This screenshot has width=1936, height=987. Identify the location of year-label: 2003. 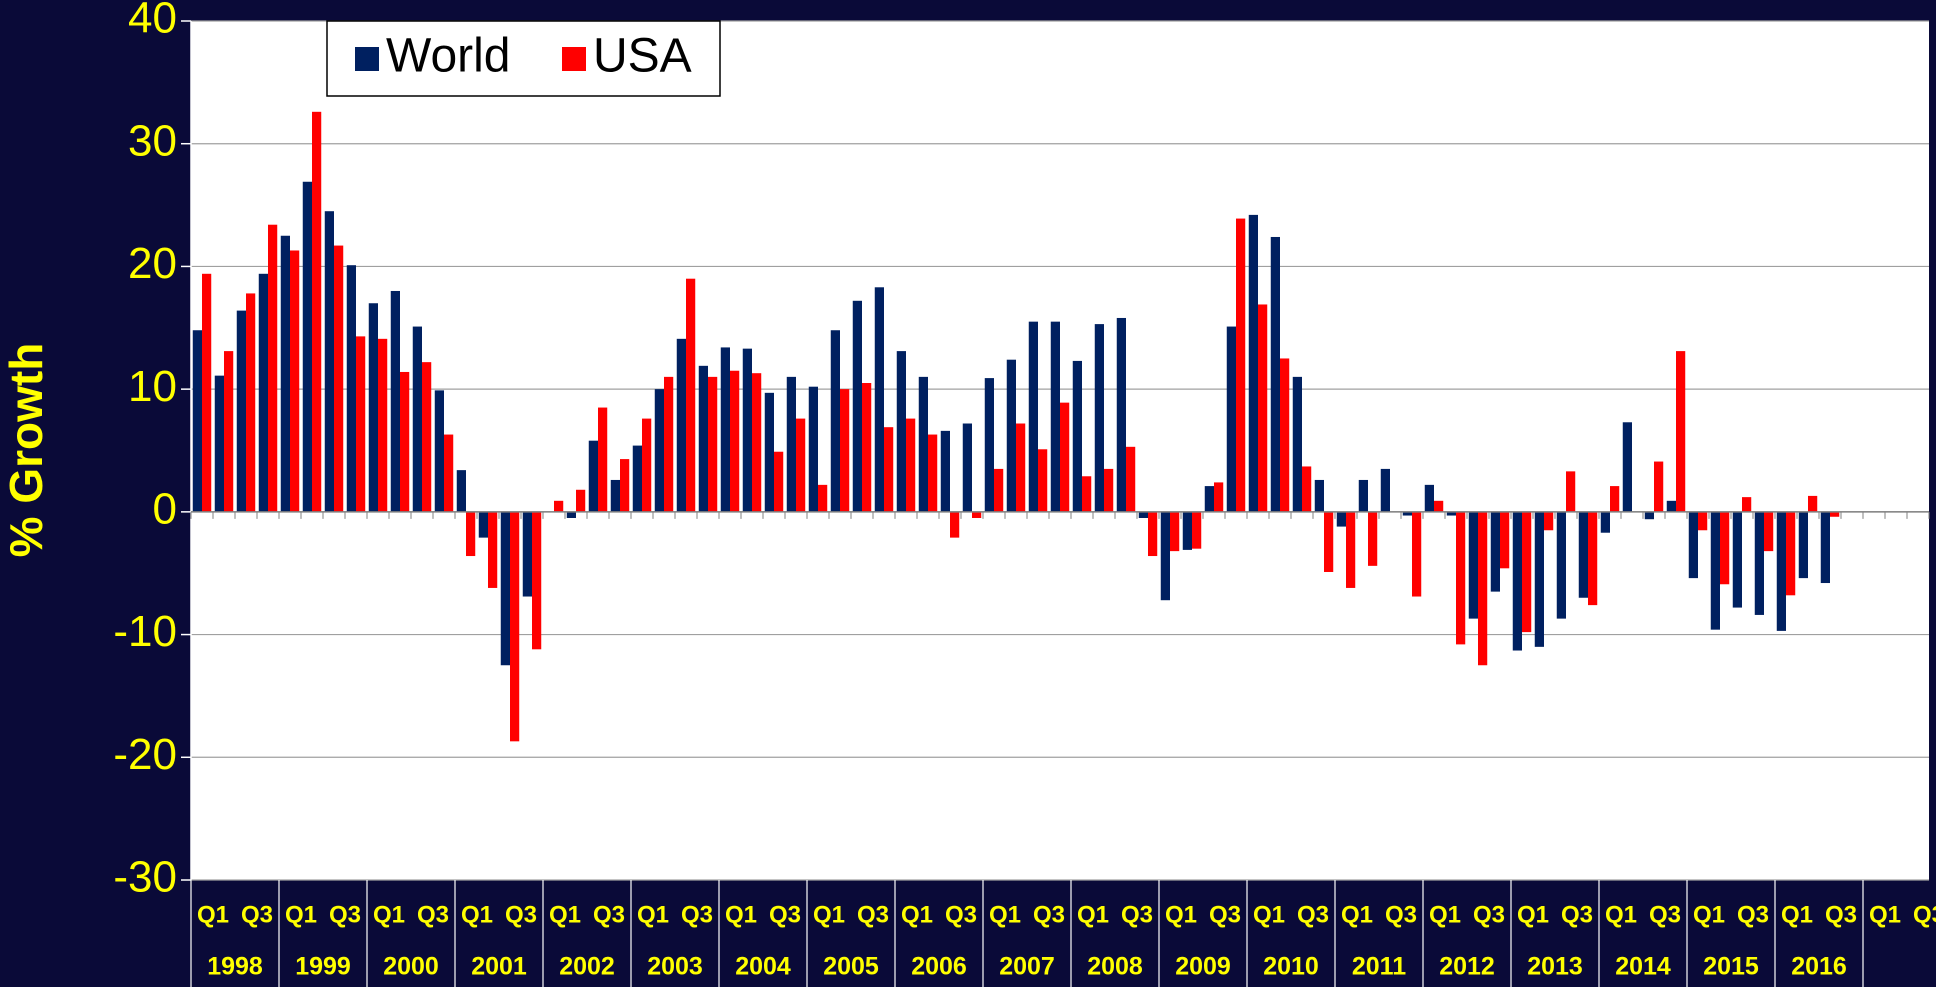
(675, 967).